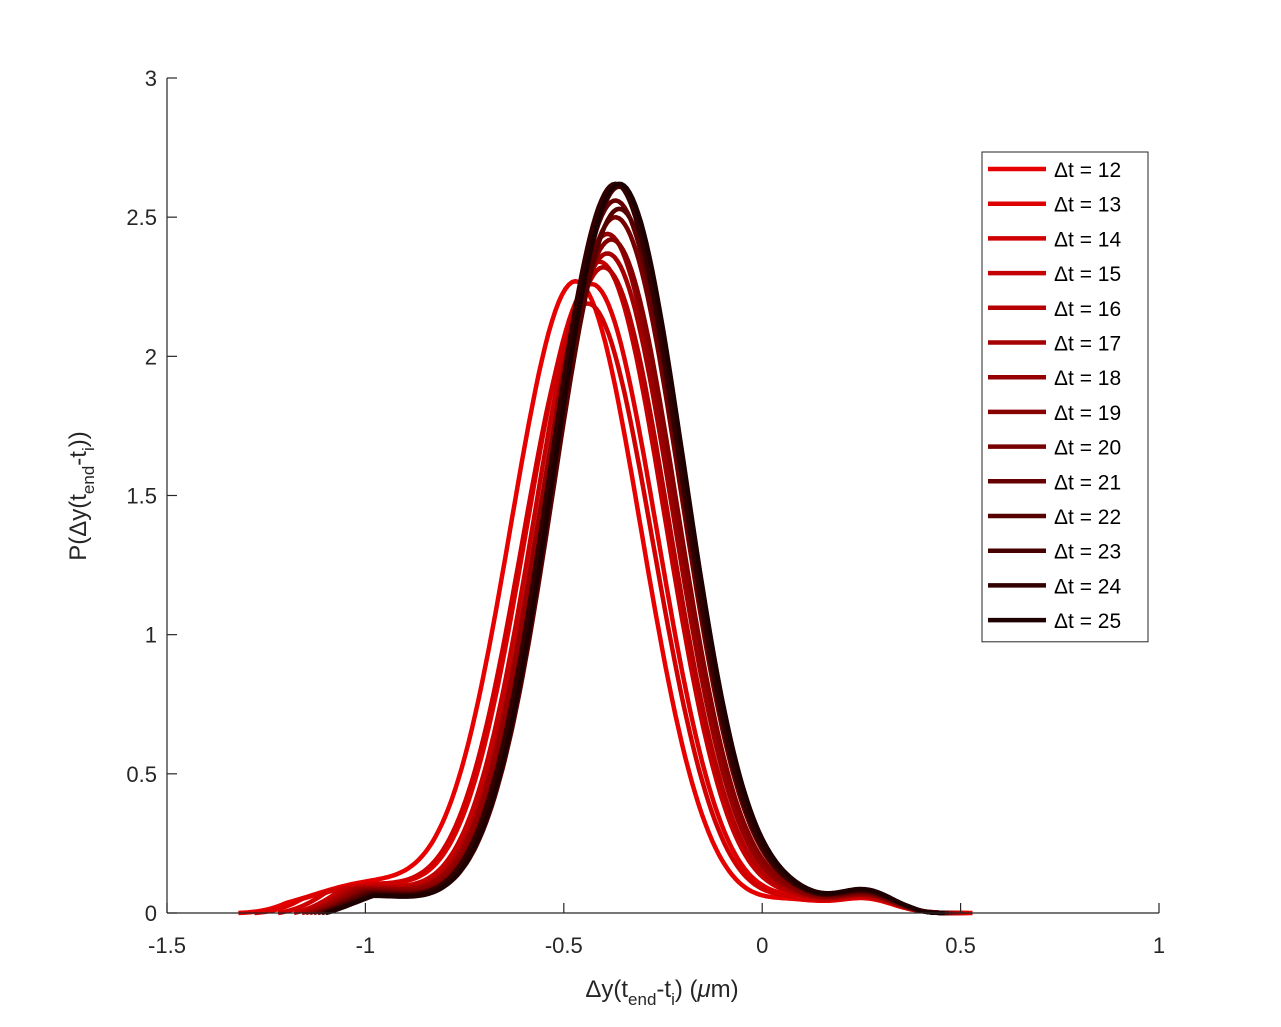 The image size is (1281, 1027). What do you see at coordinates (1087, 378) in the screenshot?
I see `legend-label: Δt = 18` at bounding box center [1087, 378].